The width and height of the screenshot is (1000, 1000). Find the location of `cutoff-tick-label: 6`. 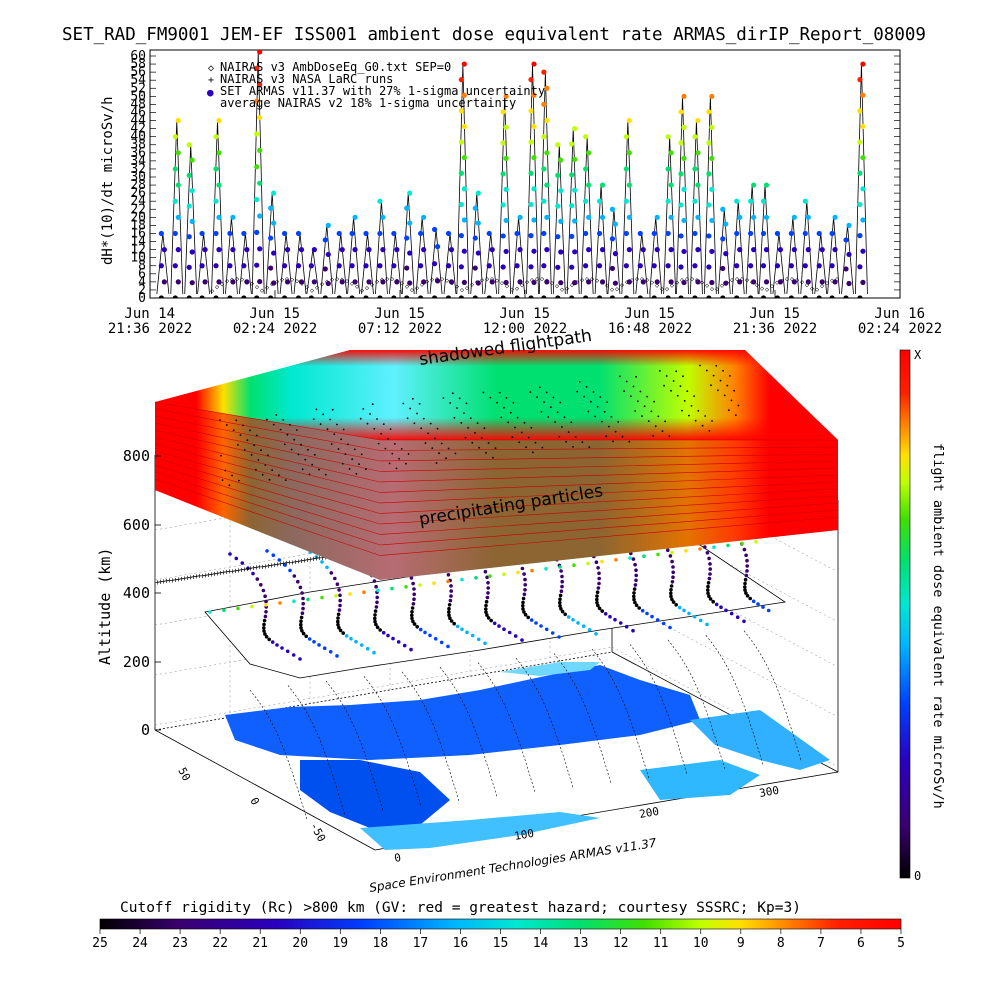

cutoff-tick-label: 6 is located at coordinates (861, 943).